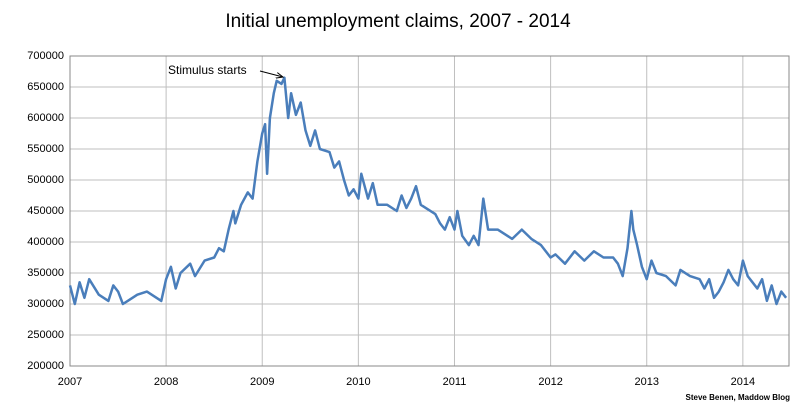  I want to click on y-tick-label: 550000, so click(45, 149).